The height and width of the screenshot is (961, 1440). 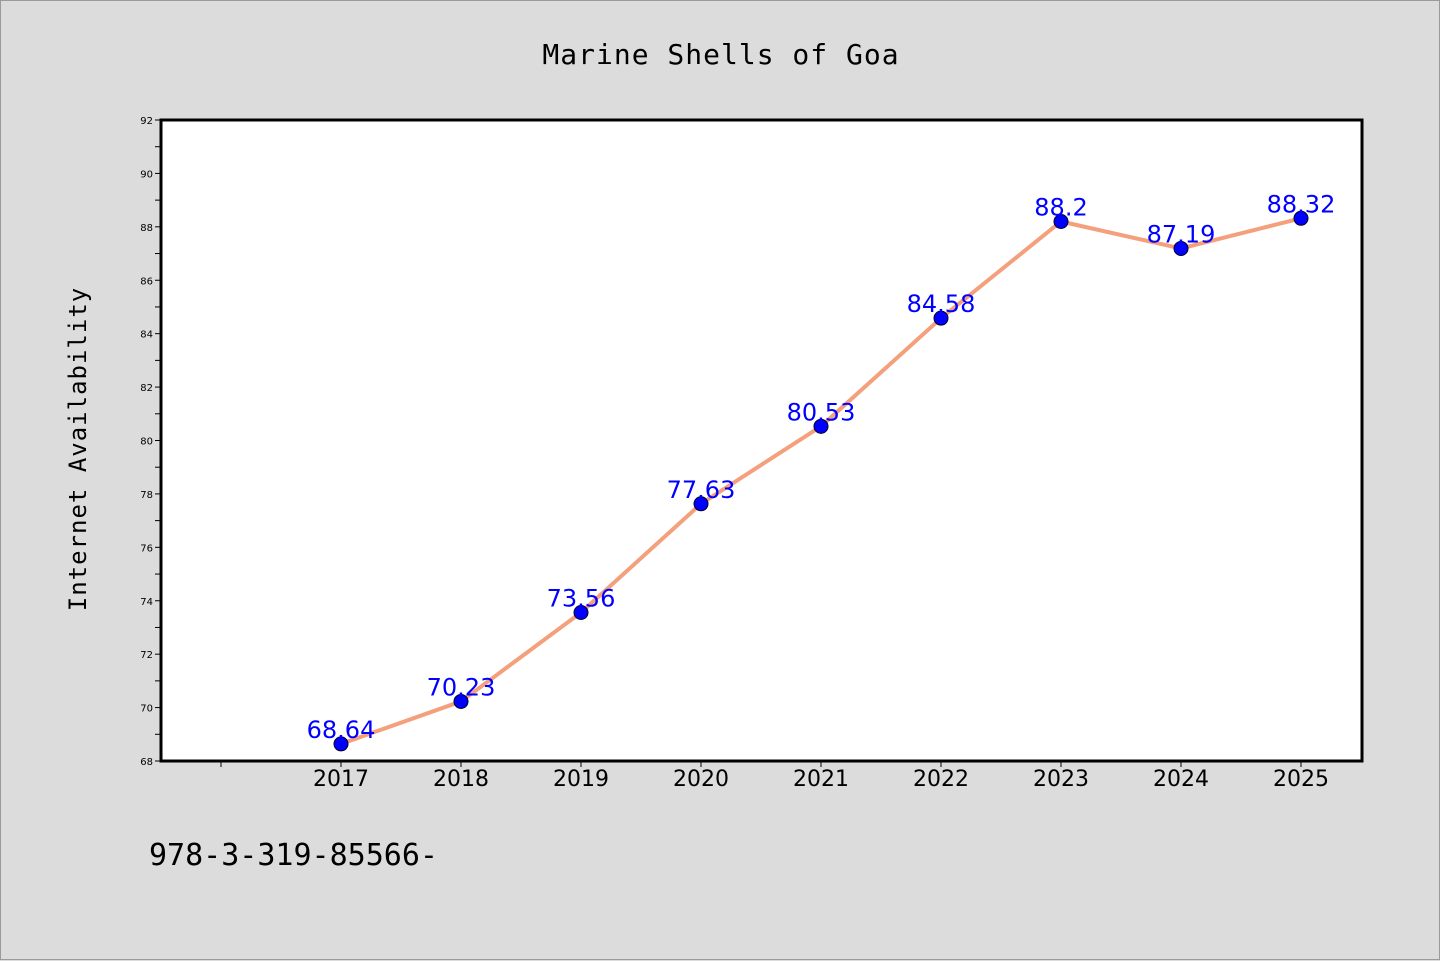 I want to click on data-label: 68.64, so click(x=341, y=730).